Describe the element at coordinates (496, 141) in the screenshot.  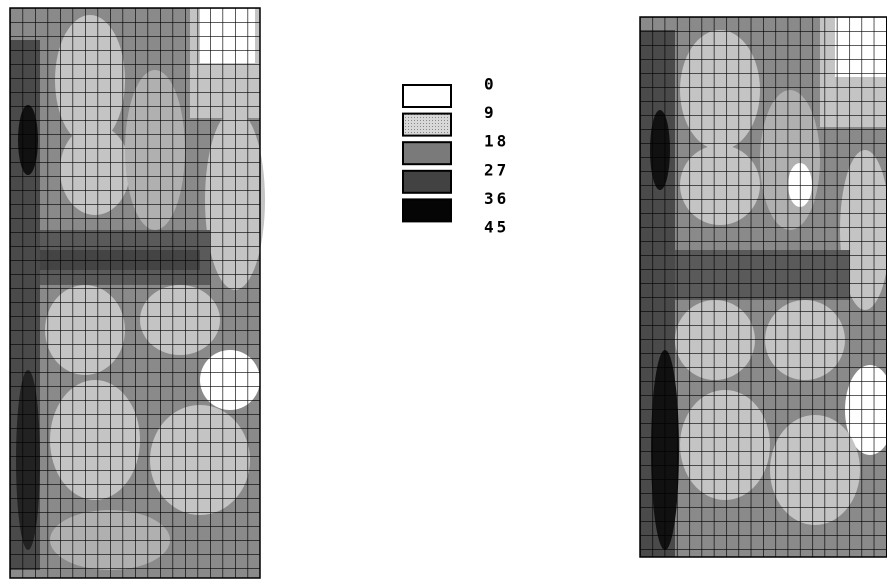
I see `legend-label: 18` at that location.